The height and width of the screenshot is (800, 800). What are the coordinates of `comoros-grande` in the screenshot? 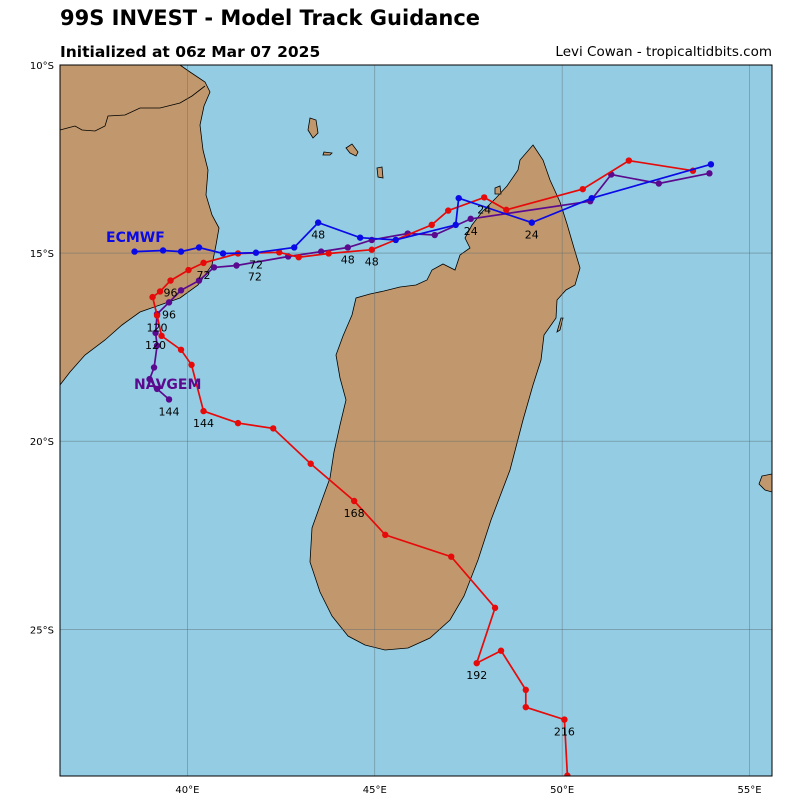 It's located at (313, 128).